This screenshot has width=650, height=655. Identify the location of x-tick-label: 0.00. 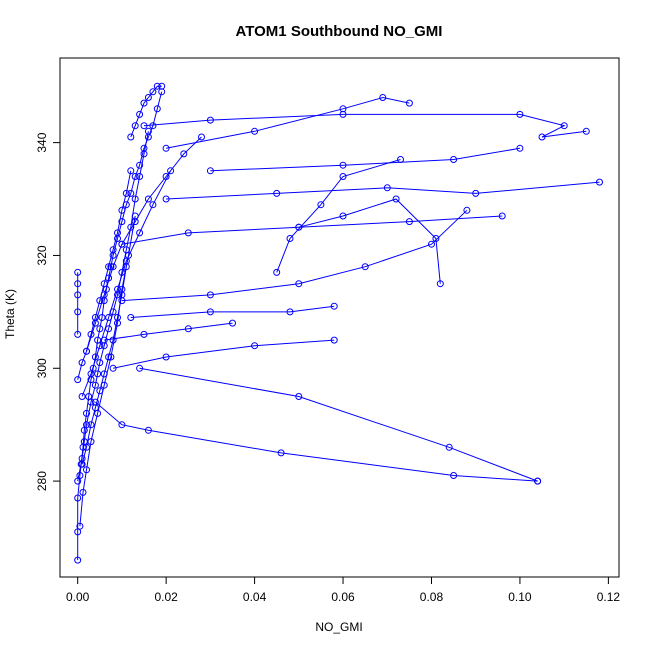
(78, 597).